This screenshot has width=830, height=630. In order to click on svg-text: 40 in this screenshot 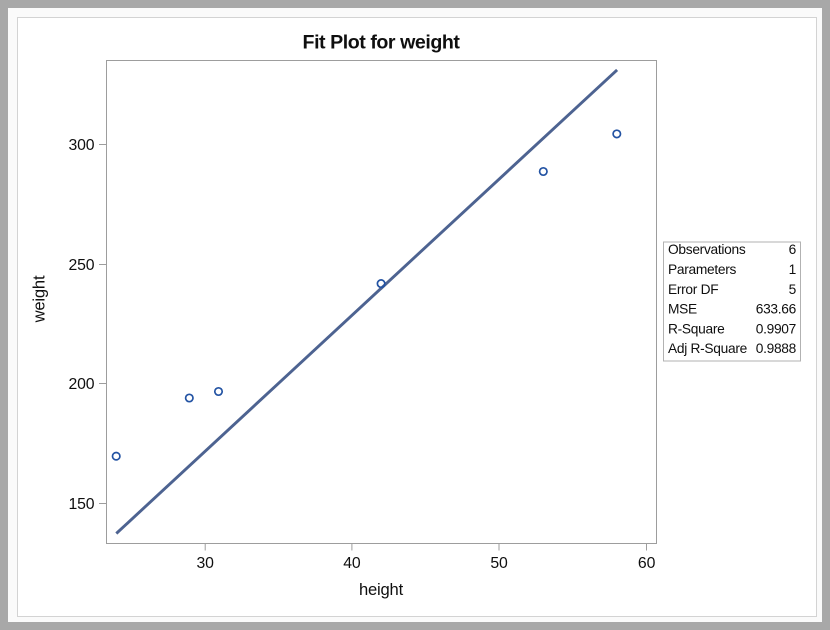, I will do `click(352, 563)`.